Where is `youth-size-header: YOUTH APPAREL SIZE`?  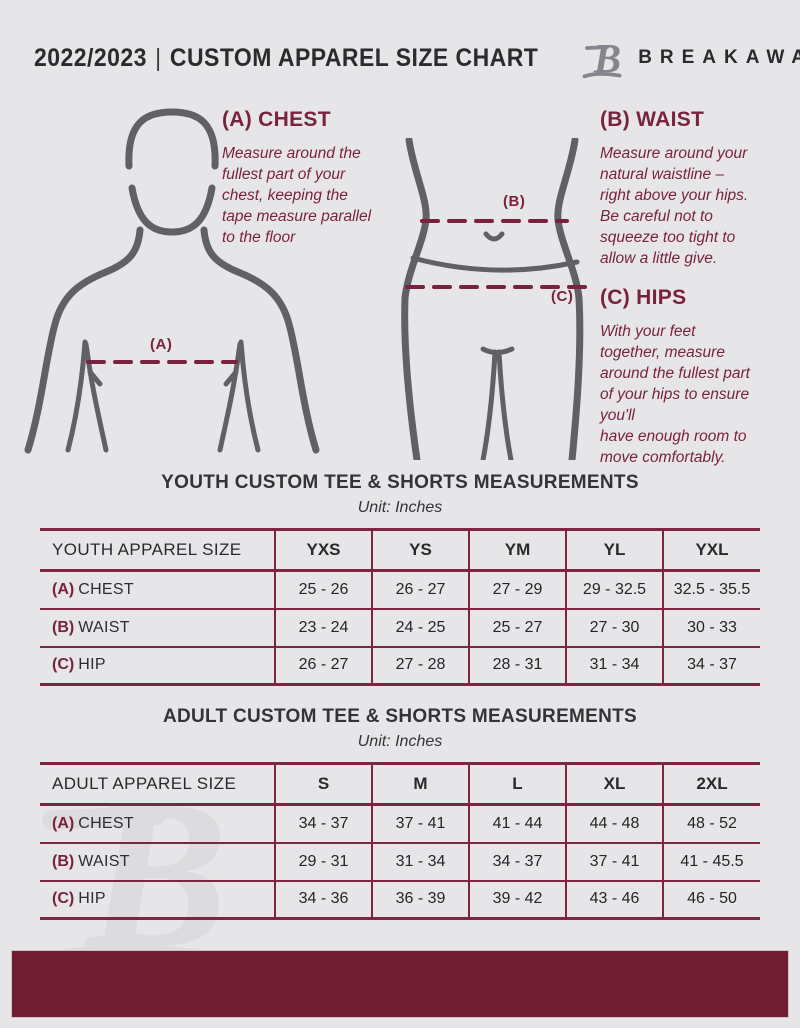
youth-size-header: YOUTH APPAREL SIZE is located at coordinates (157, 550).